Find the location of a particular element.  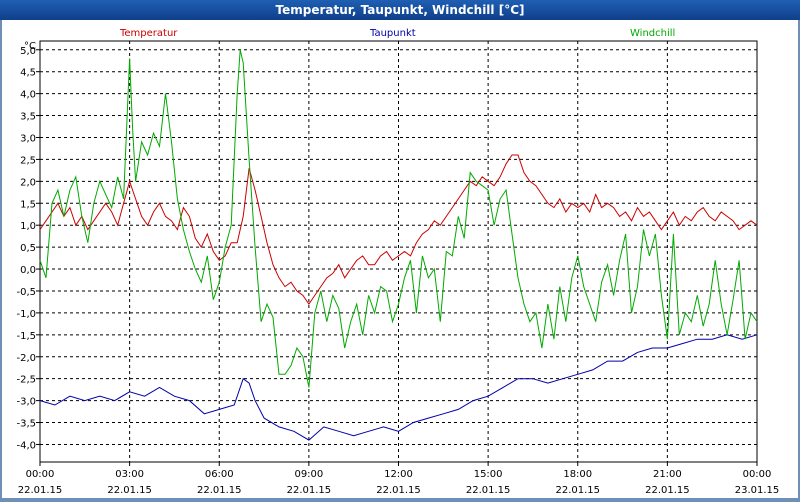

y-tick-label: -1,0 is located at coordinates (26, 314).